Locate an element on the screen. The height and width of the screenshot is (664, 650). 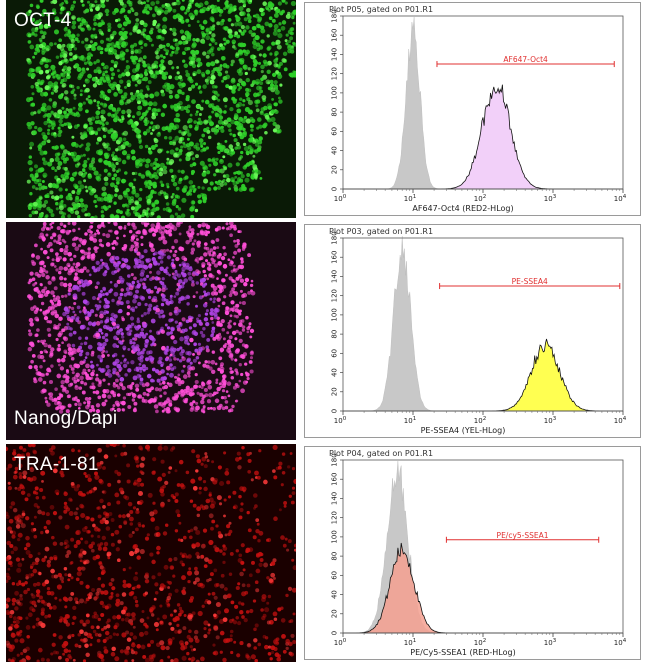
micrograph-tra: TRA-1-81 is located at coordinates (151, 553).